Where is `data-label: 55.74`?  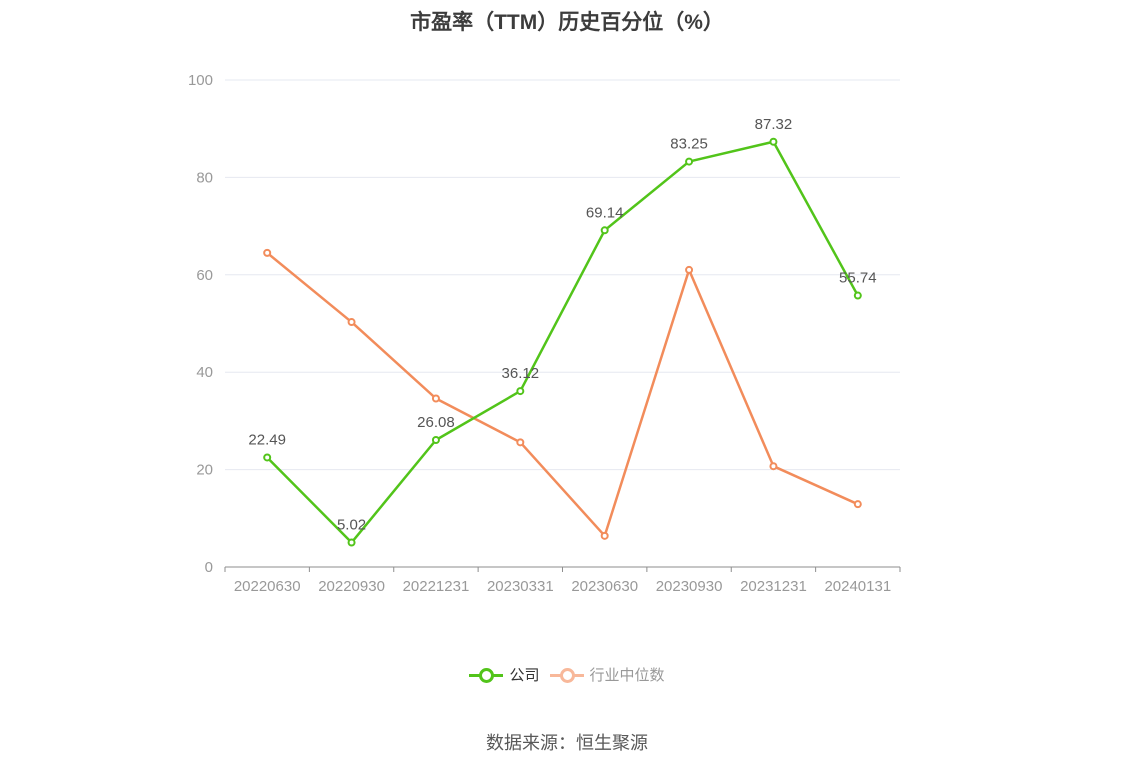 data-label: 55.74 is located at coordinates (858, 278).